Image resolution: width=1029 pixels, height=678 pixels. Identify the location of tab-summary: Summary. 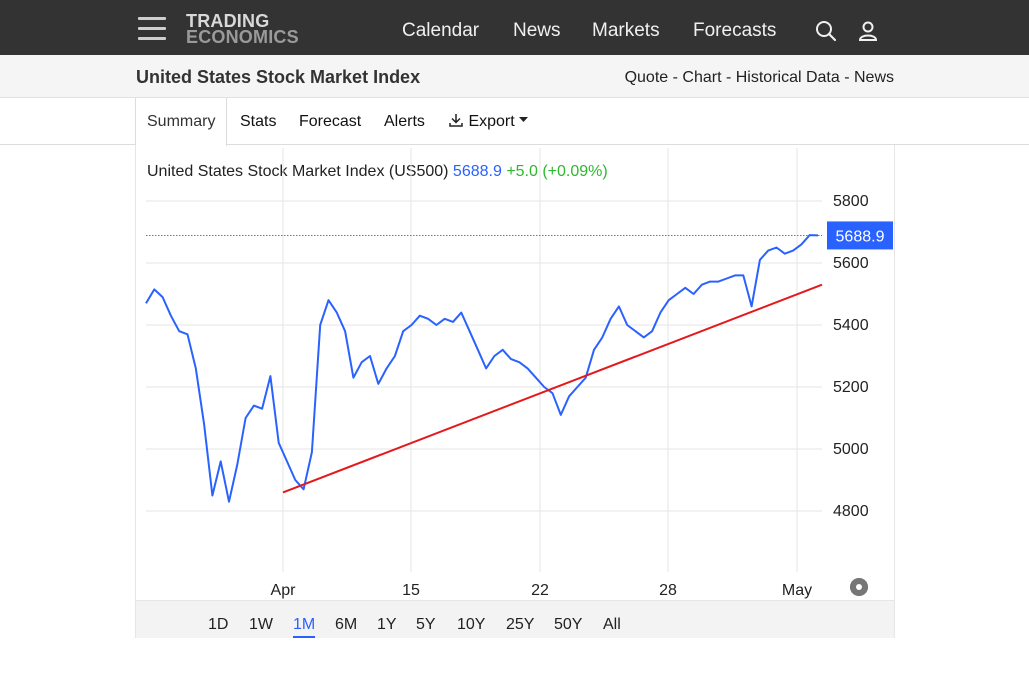
(181, 122).